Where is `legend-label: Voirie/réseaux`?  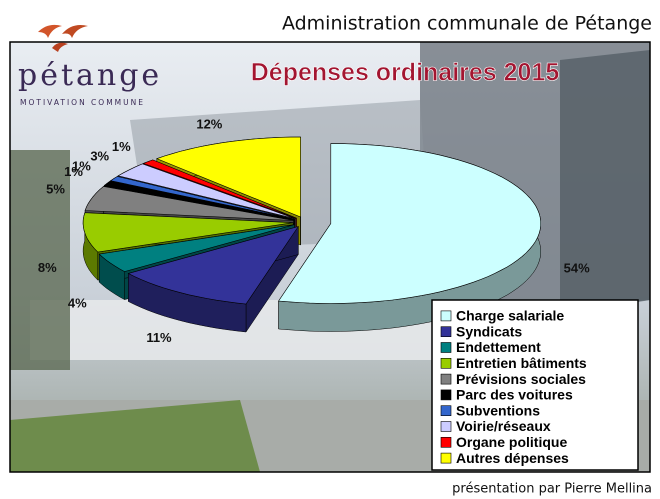 legend-label: Voirie/réseaux is located at coordinates (503, 426).